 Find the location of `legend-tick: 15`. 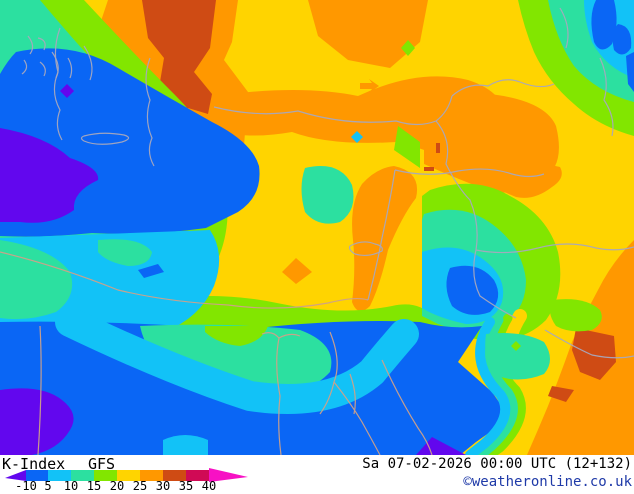

legend-tick: 15 is located at coordinates (94, 484).